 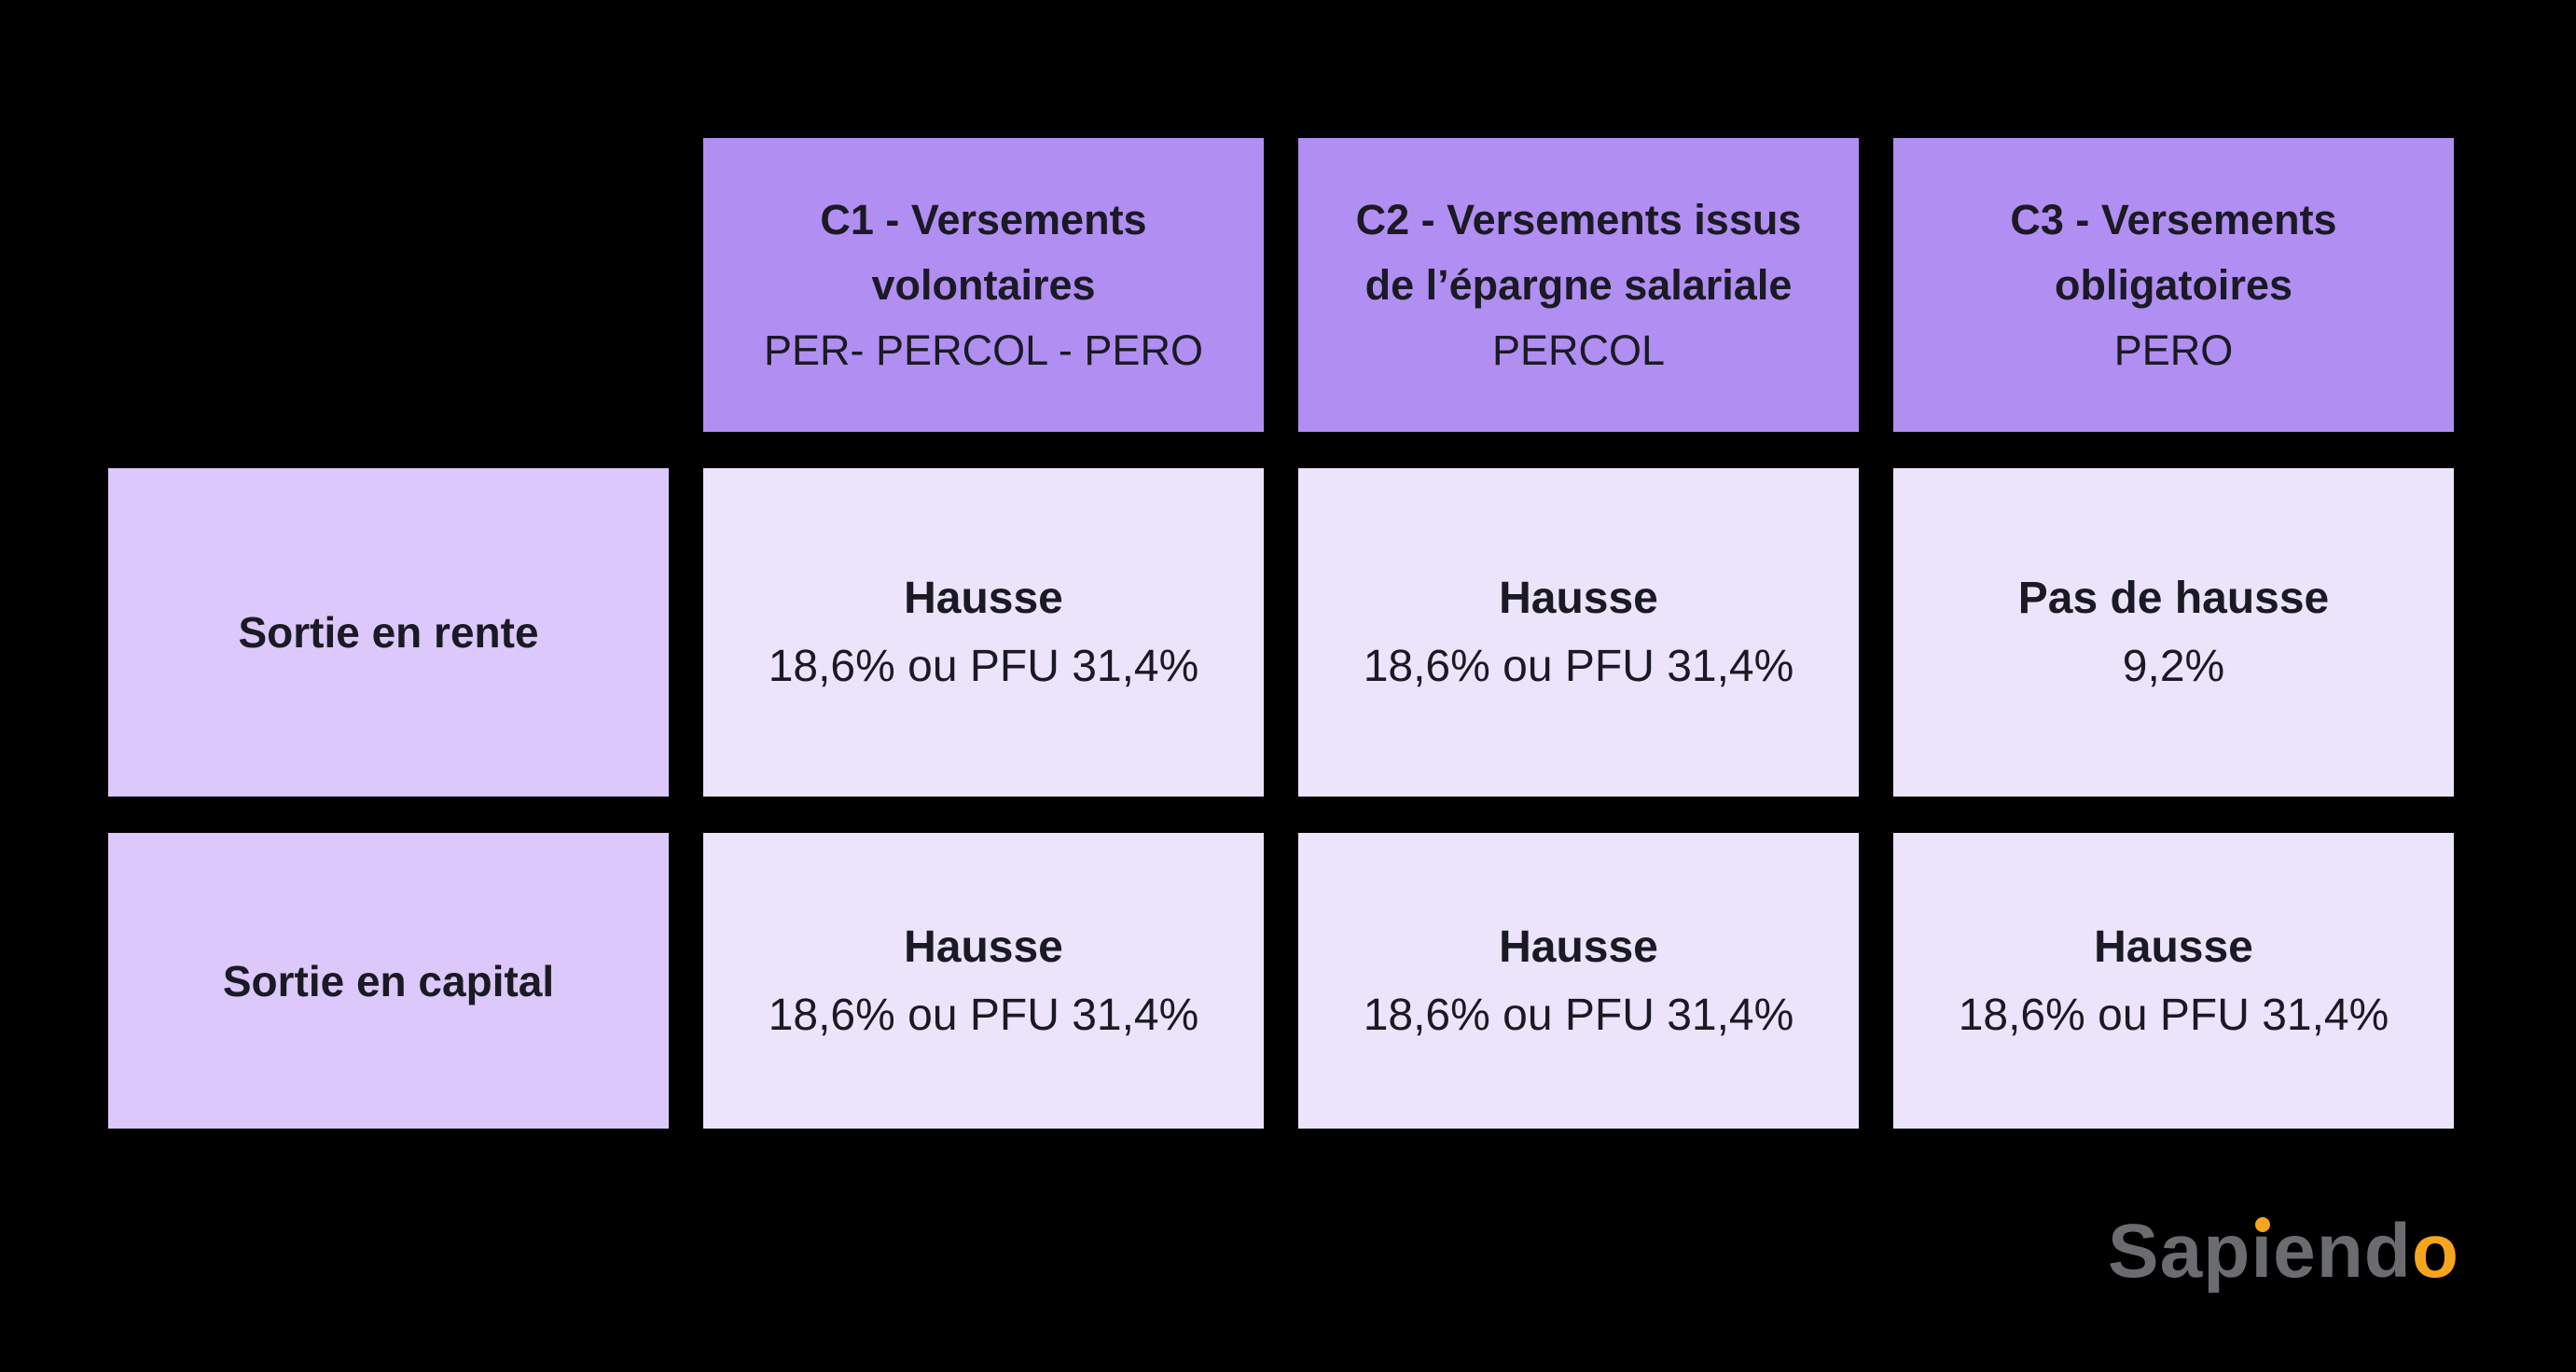 What do you see at coordinates (2173, 598) in the screenshot?
I see `cell-status: Pas de hausse` at bounding box center [2173, 598].